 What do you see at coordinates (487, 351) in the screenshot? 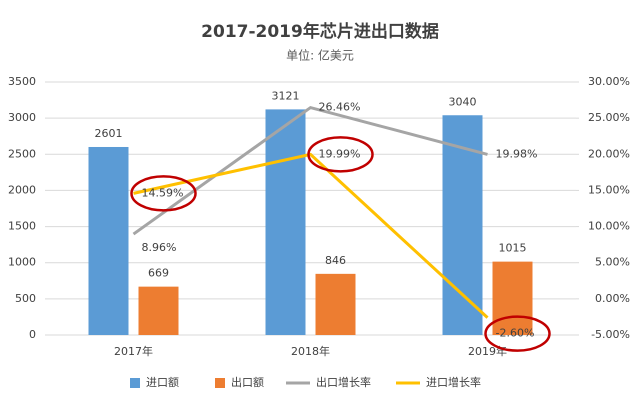
I see `x-tick-label: 2019年` at bounding box center [487, 351].